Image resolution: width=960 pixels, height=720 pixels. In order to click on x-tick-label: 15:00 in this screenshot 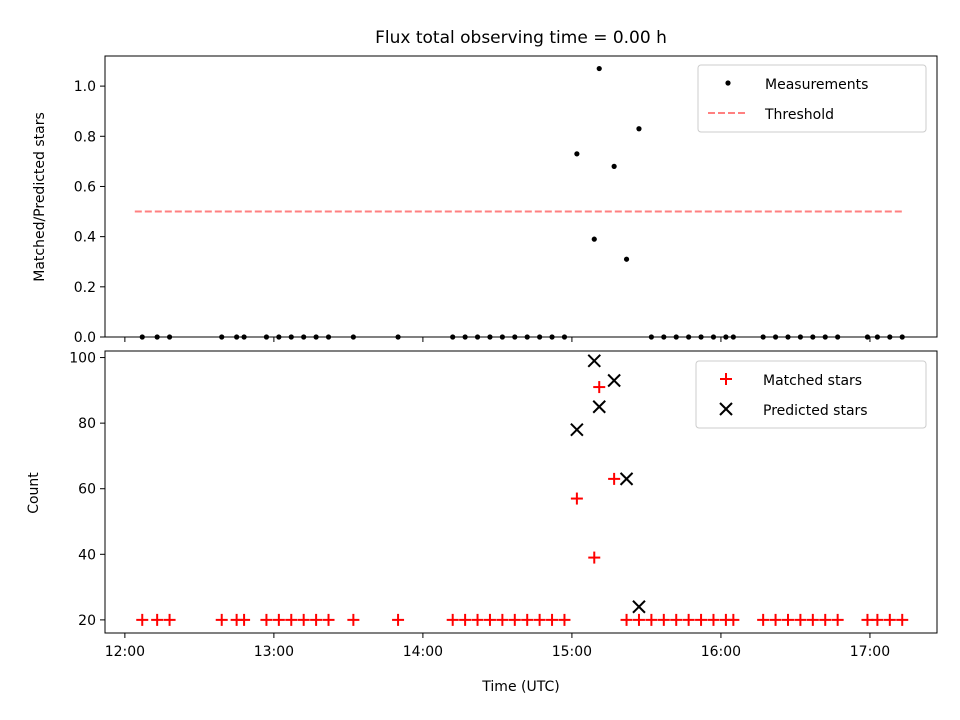, I will do `click(572, 652)`.